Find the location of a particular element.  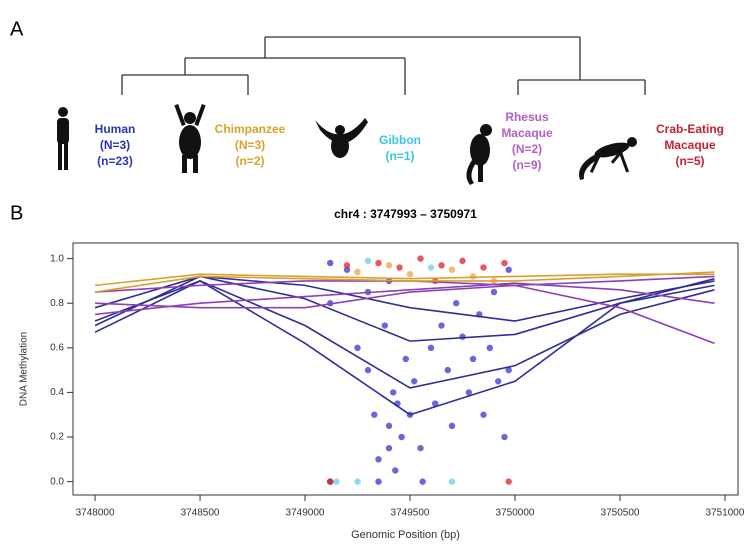

x-tick-label: 3750500 is located at coordinates (620, 513).